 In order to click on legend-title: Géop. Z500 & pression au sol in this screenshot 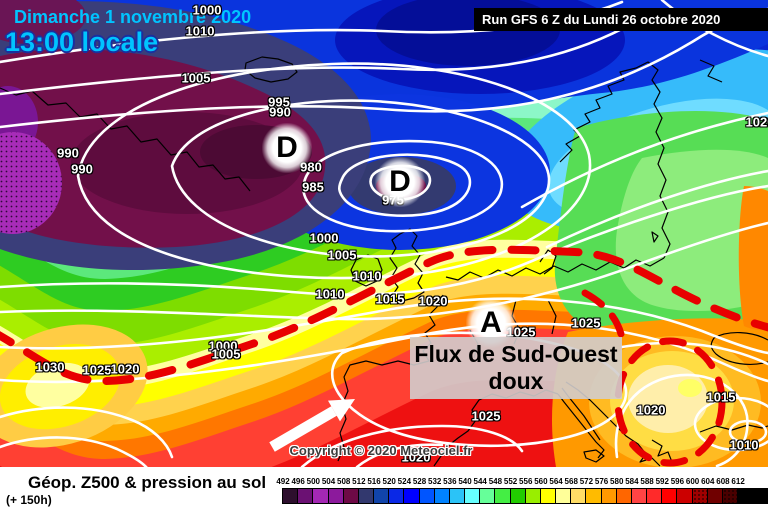, I will do `click(147, 482)`.